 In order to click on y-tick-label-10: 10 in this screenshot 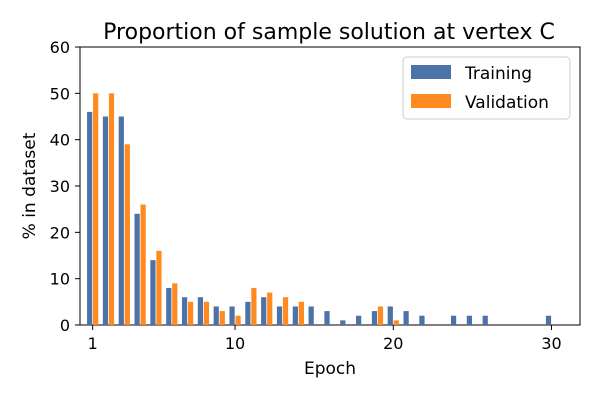, I will do `click(60, 279)`.